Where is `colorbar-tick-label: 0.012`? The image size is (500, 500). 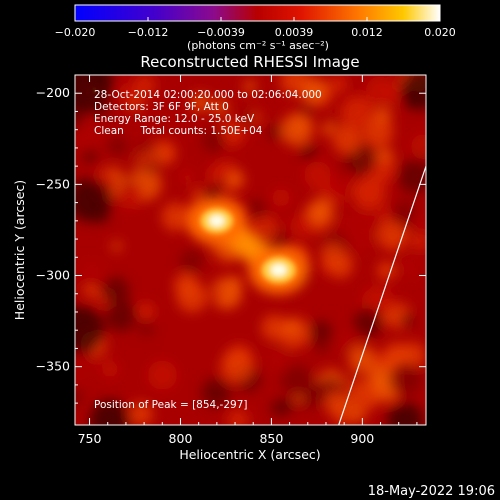 colorbar-tick-label: 0.012 is located at coordinates (367, 32).